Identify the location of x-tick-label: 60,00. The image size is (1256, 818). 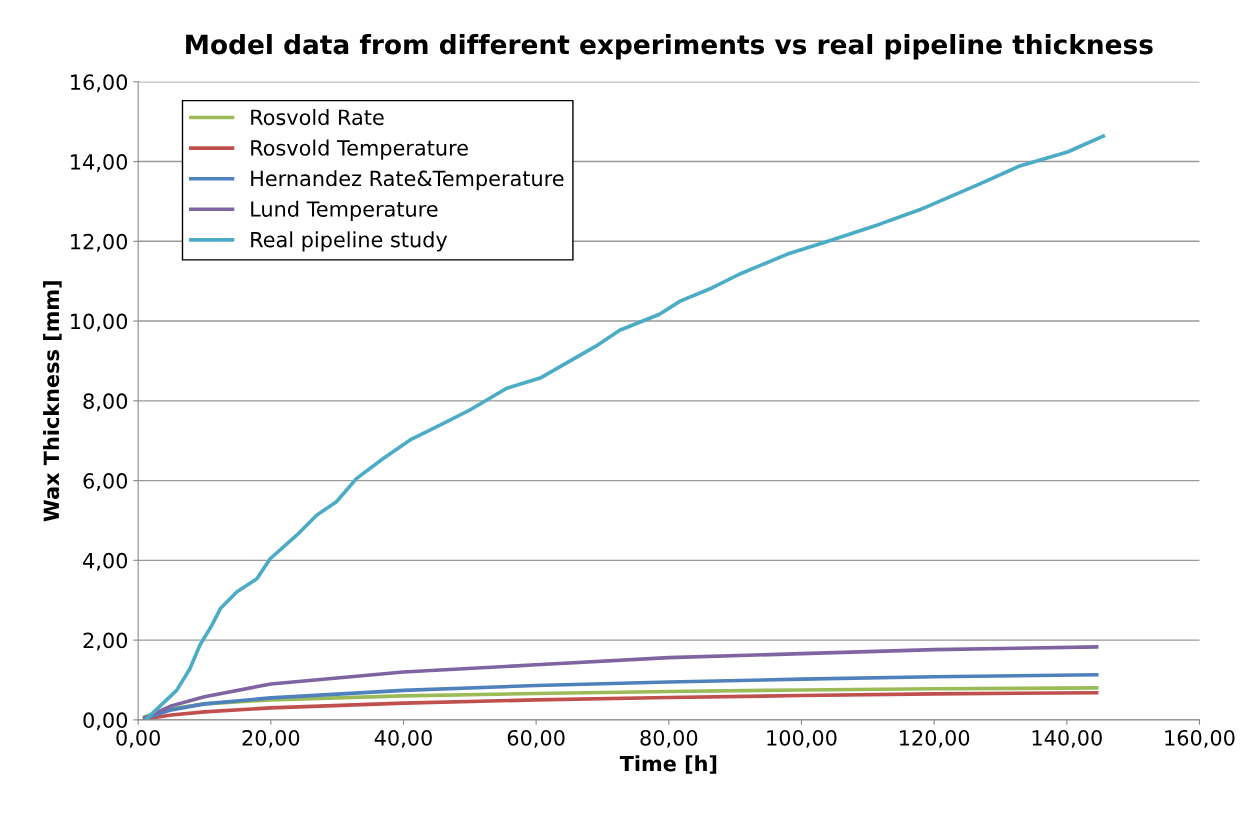
(536, 738).